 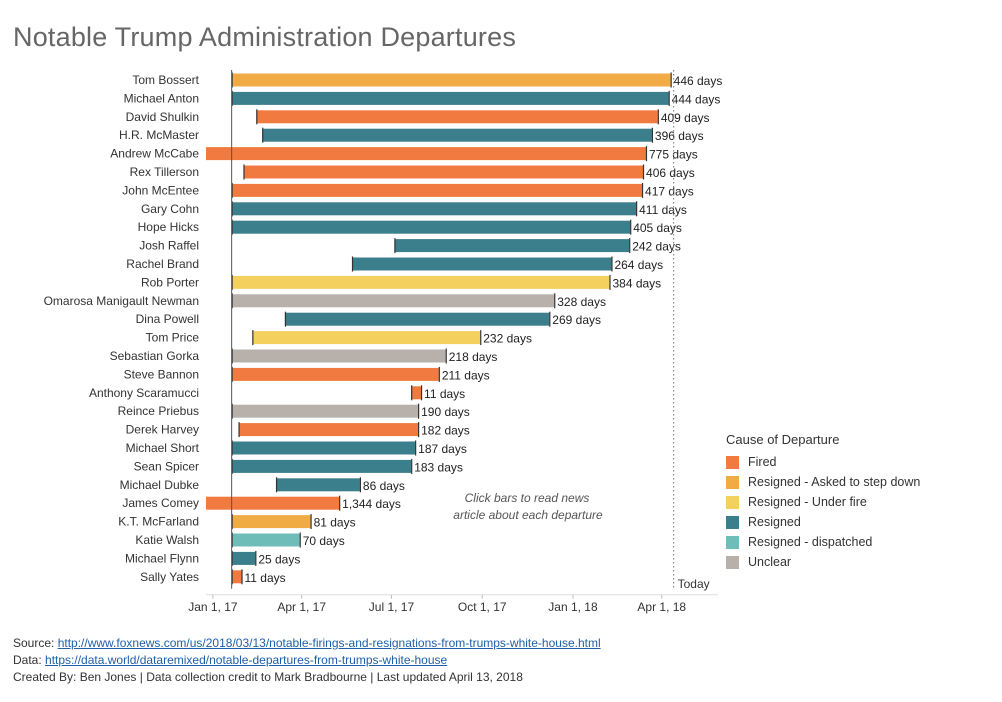 I want to click on x-tick-label: Oct 1, 17, so click(x=482, y=607).